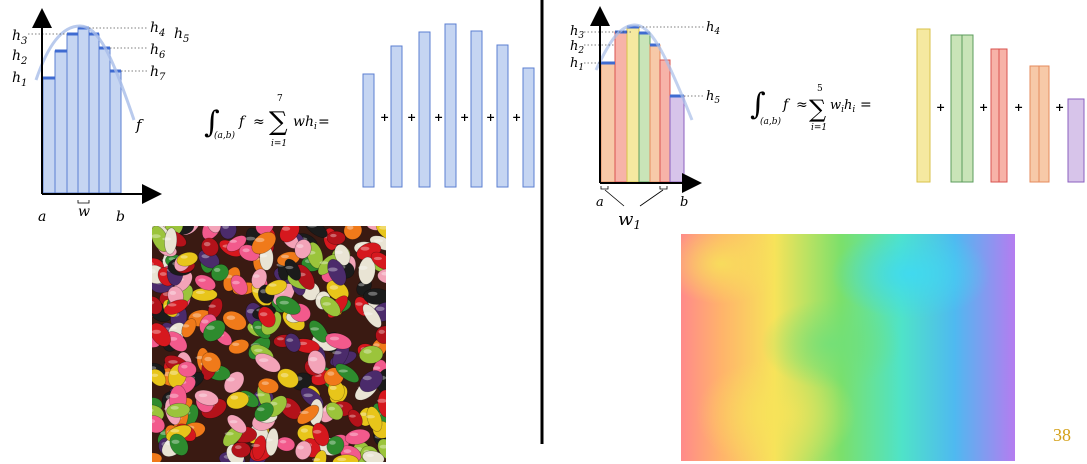  I want to click on left-plus-6: +, so click(516, 117).